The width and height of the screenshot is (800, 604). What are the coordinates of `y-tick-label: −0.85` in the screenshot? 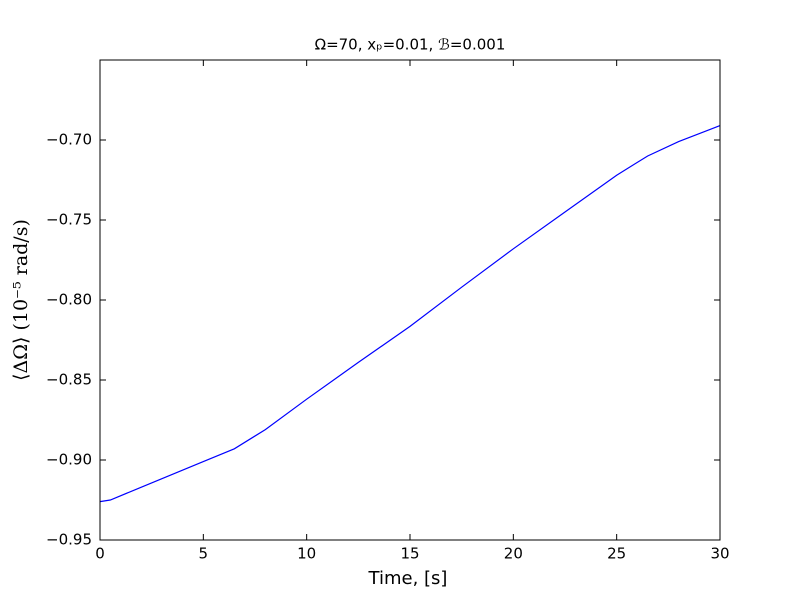 It's located at (69, 380).